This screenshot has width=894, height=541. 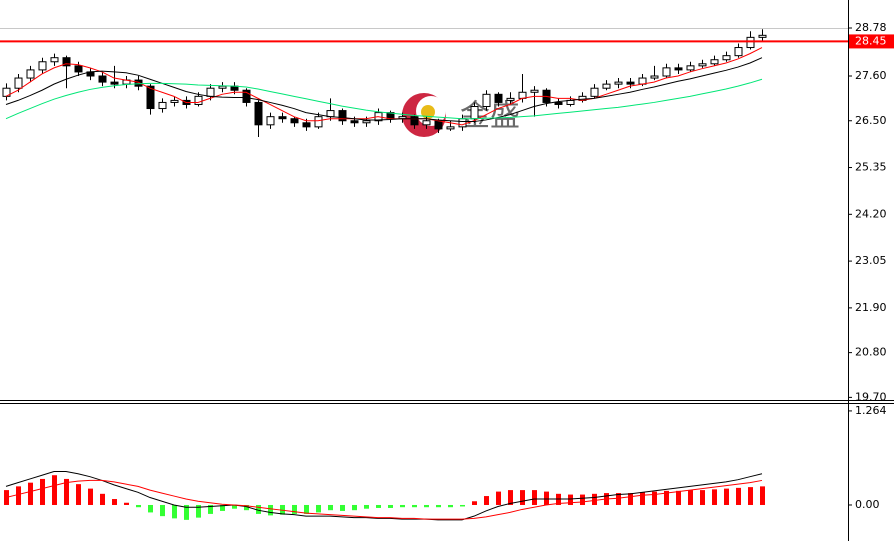 I want to click on current-price-box, so click(x=871, y=41).